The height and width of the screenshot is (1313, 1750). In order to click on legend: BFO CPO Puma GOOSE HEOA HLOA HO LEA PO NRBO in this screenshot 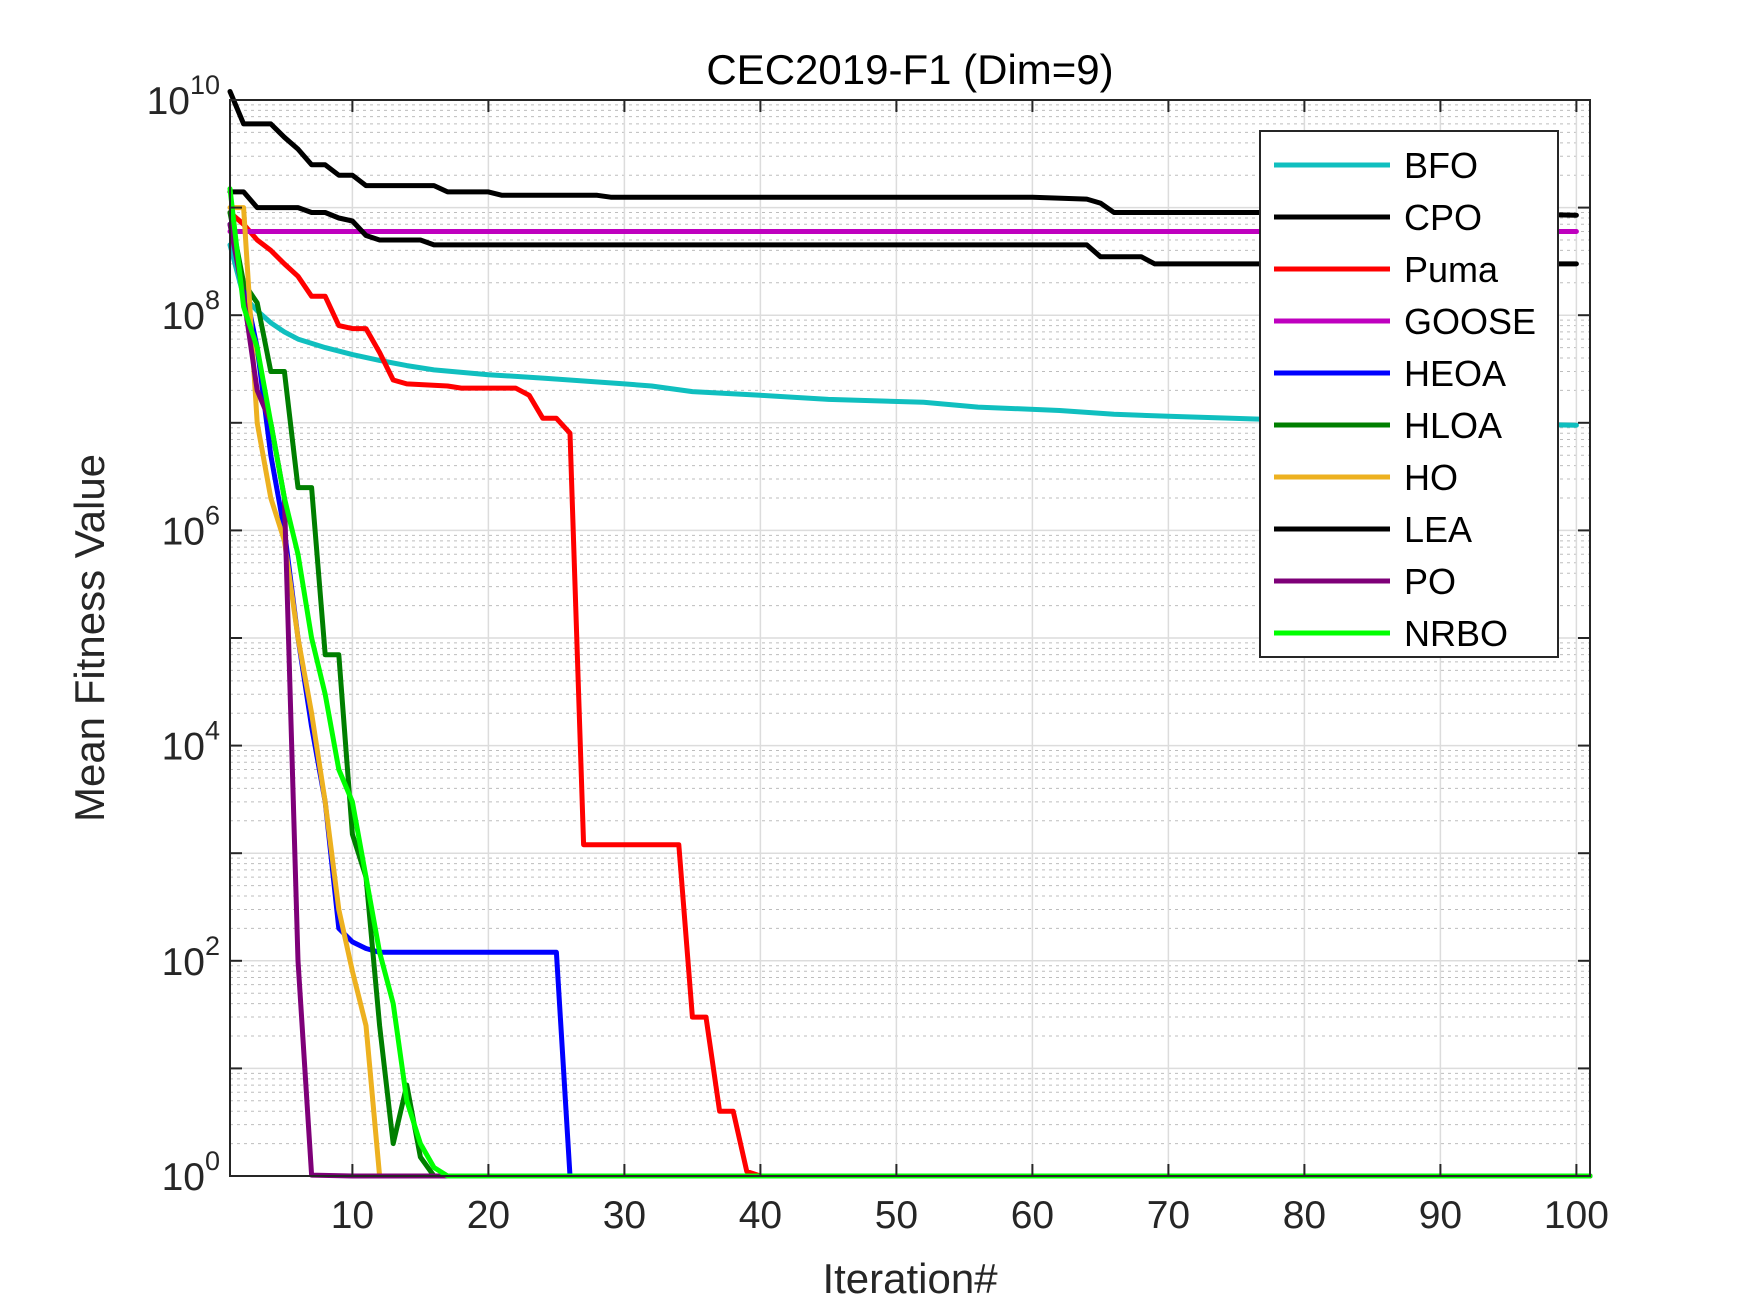, I will do `click(1409, 394)`.